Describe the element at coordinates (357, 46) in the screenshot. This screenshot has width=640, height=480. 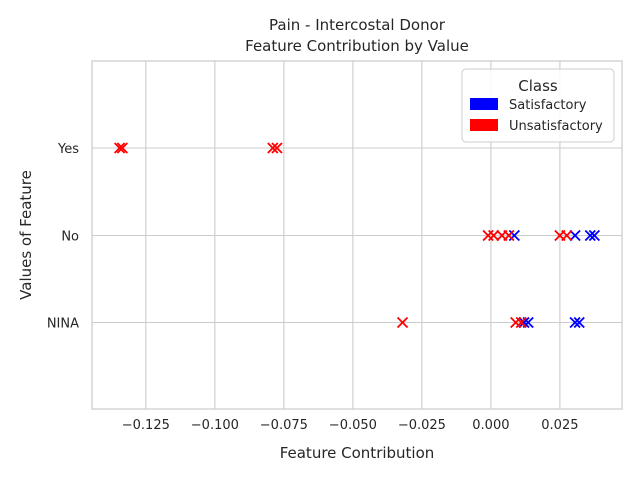
I see `chart-title-line2: Feature Contribution by Value` at that location.